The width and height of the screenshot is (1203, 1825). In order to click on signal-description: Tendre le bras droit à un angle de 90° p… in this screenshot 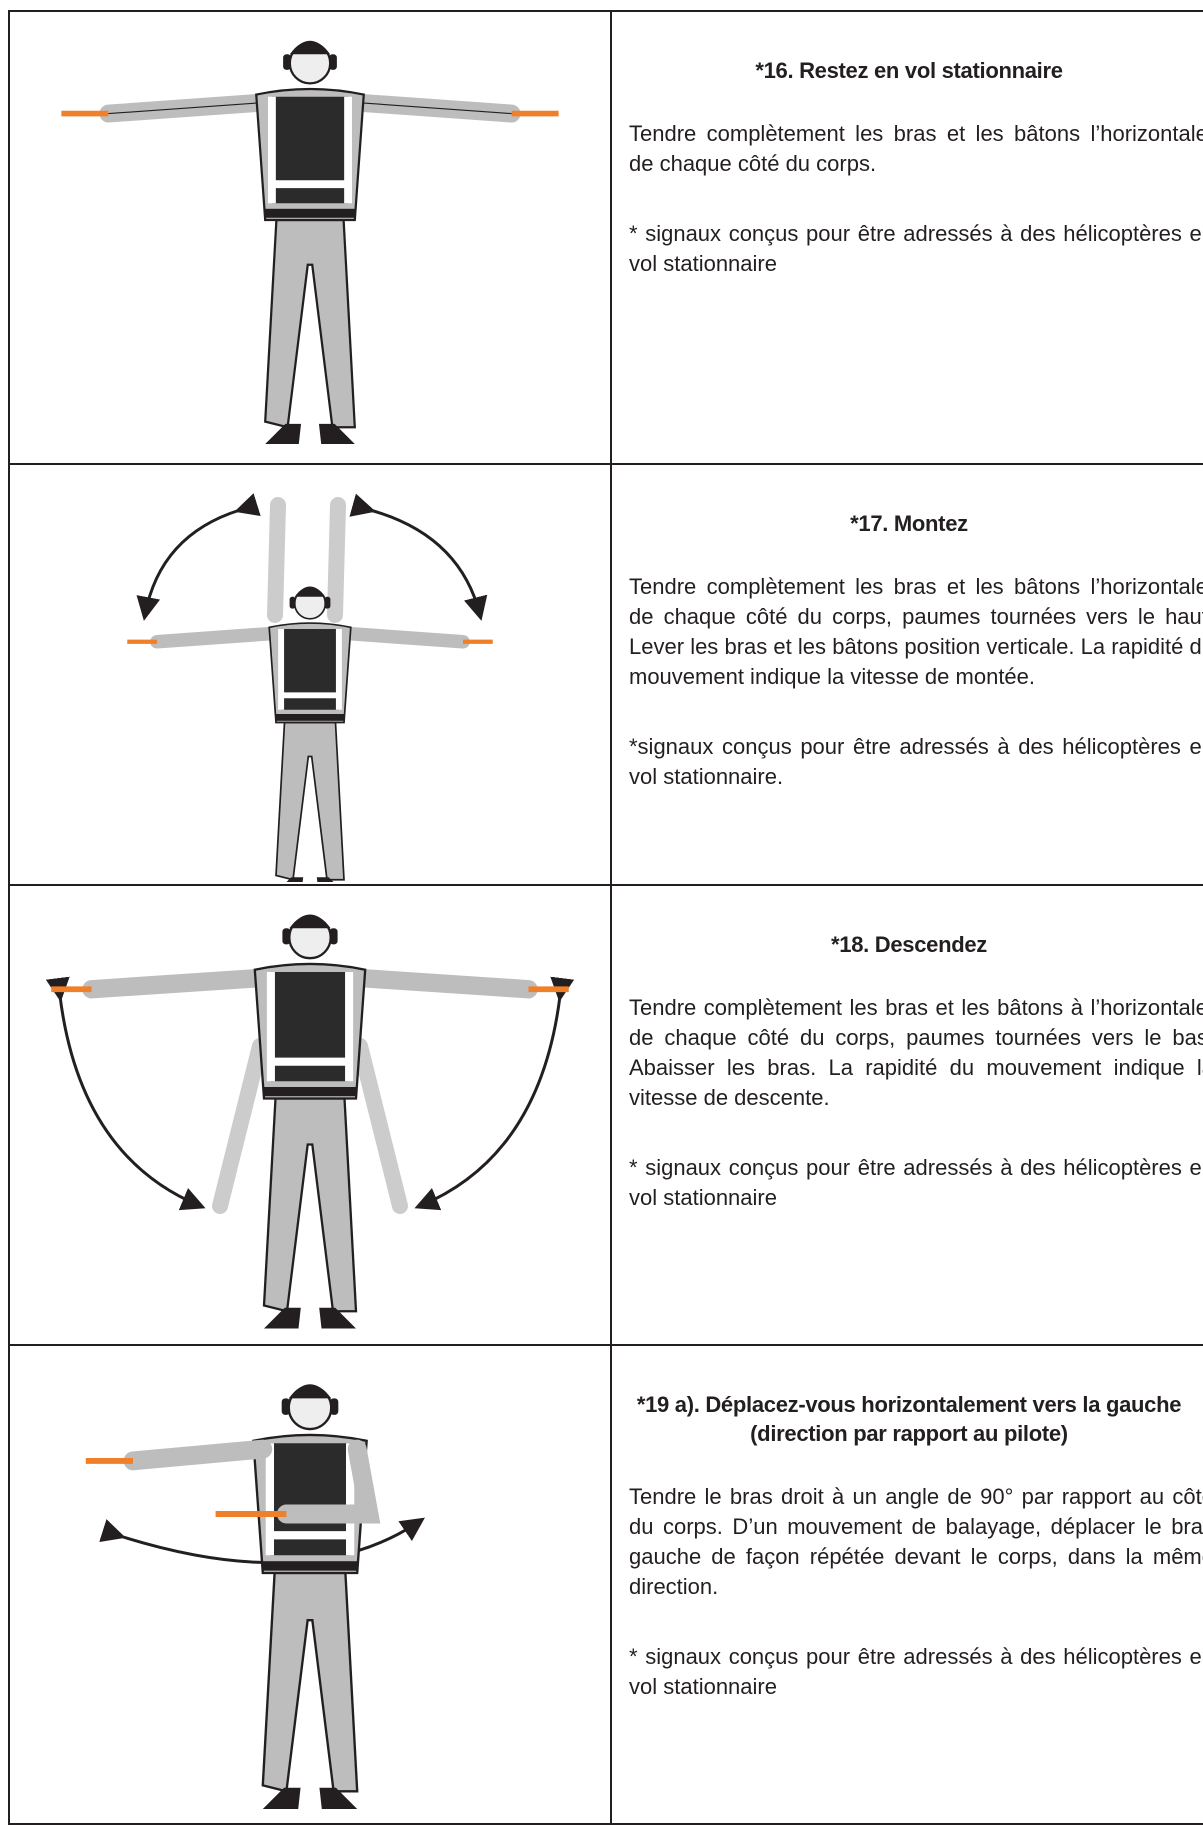, I will do `click(916, 1541)`.